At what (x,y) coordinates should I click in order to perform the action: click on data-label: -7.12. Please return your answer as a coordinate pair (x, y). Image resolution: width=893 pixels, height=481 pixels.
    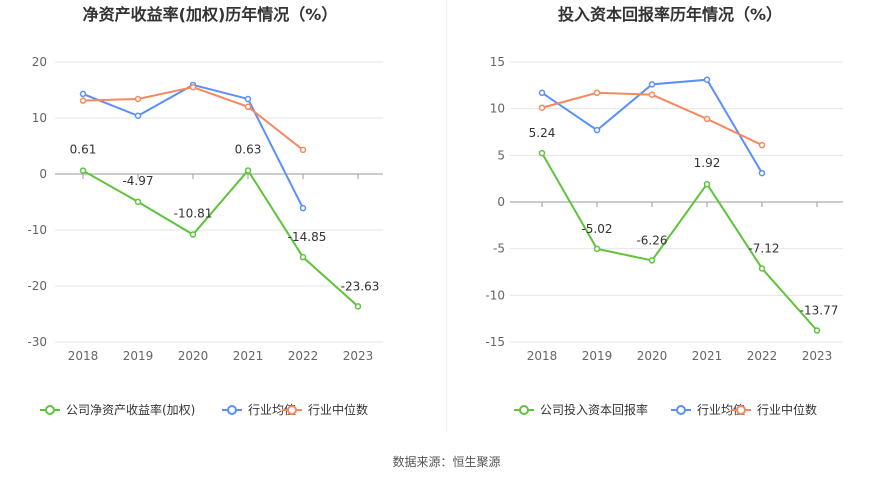
    Looking at the image, I should click on (763, 248).